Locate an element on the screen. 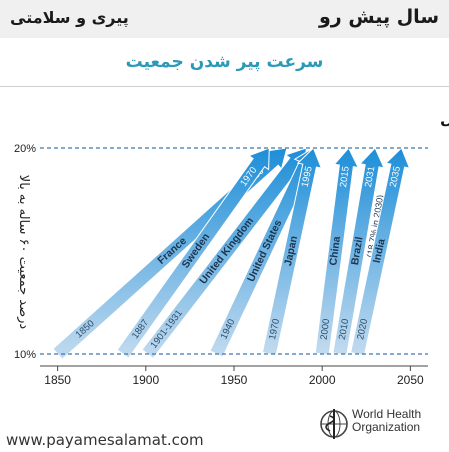  x-tick-label-0: 1850 is located at coordinates (57, 380).